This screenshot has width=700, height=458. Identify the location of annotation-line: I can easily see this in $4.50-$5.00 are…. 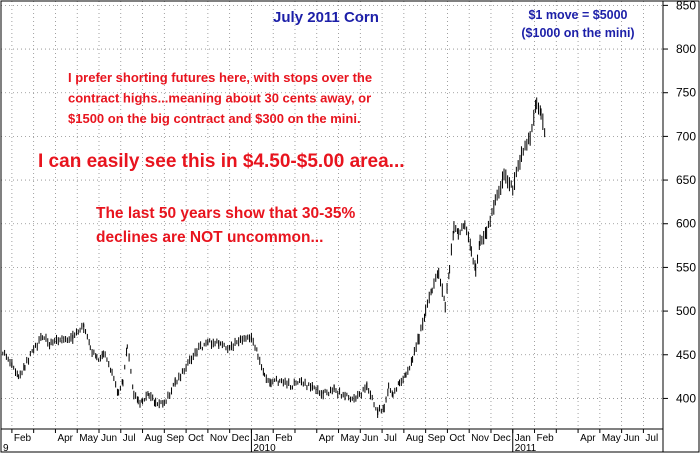
(221, 161).